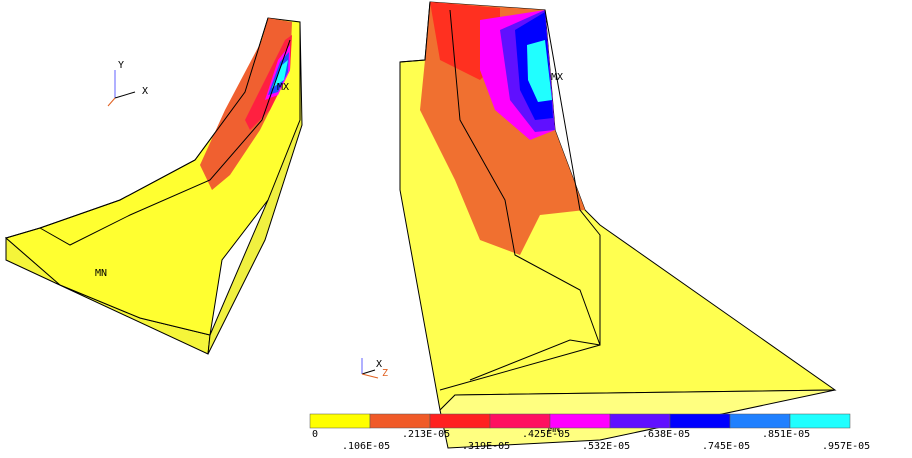  What do you see at coordinates (315, 434) in the screenshot?
I see `legend-label: 0` at bounding box center [315, 434].